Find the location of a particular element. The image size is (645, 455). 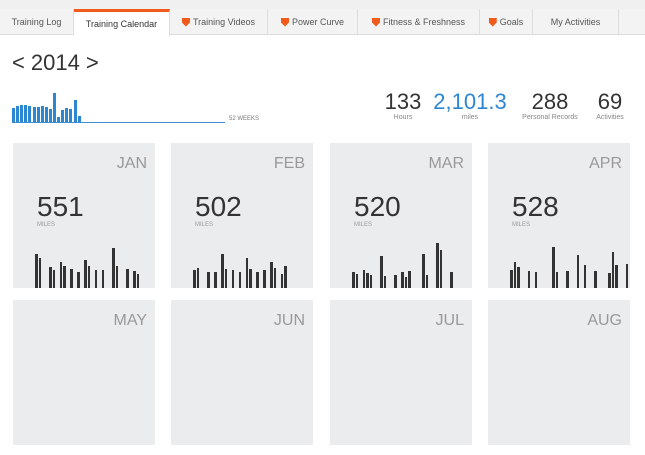

stat-label: miles is located at coordinates (470, 117).